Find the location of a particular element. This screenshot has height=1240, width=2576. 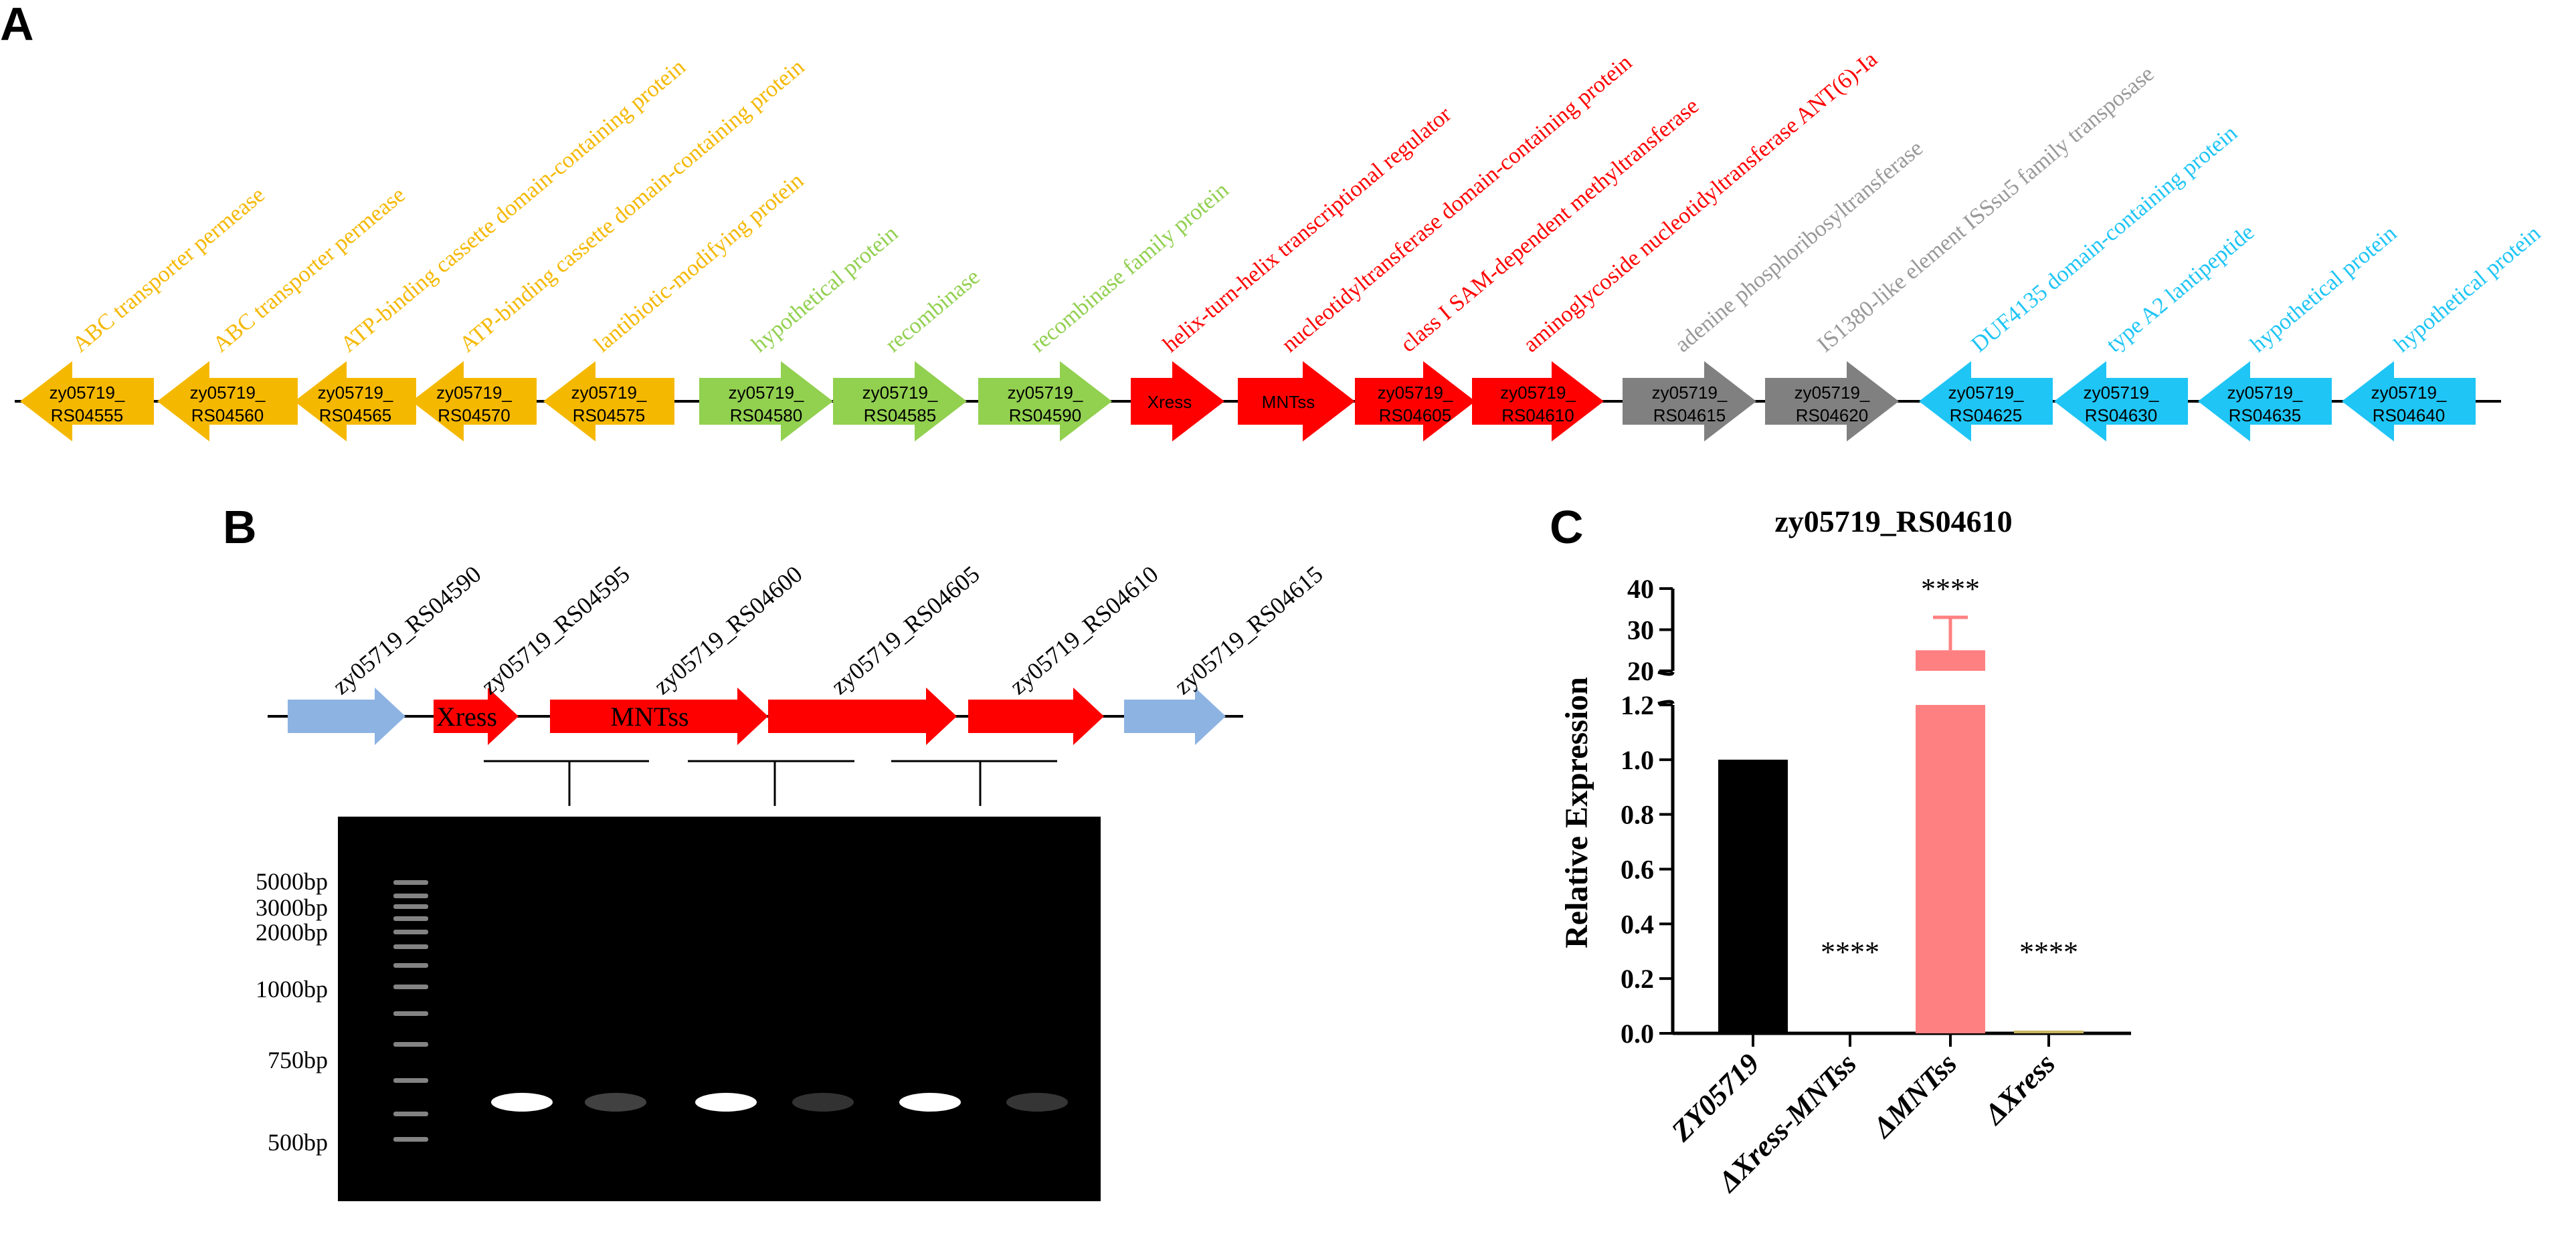

ladder-label: 750bp is located at coordinates (298, 1060).